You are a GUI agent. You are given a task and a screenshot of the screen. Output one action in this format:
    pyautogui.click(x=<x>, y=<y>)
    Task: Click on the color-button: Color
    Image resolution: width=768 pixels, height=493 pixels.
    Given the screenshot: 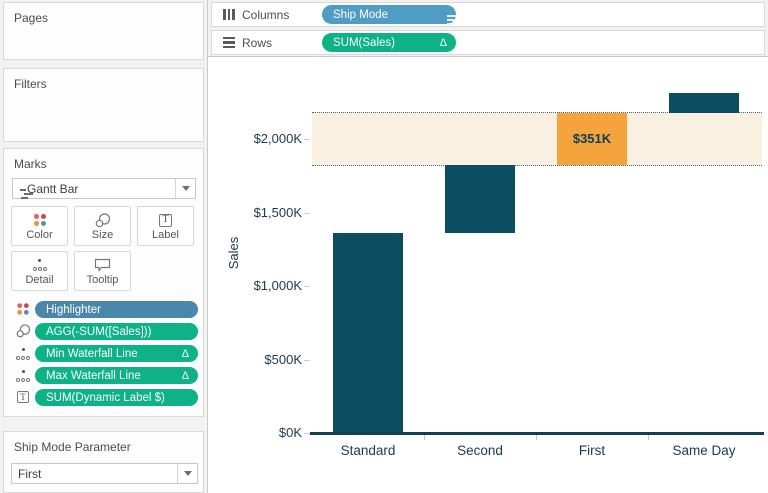 What is the action you would take?
    pyautogui.click(x=39, y=226)
    